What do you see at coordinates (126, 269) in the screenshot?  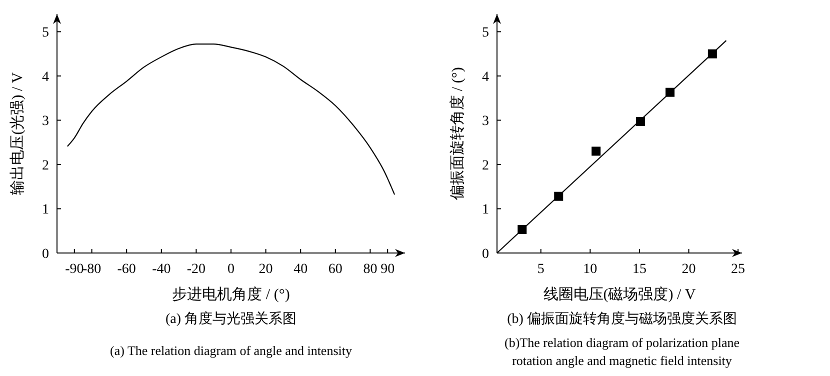 I see `x-tick-label: -60` at bounding box center [126, 269].